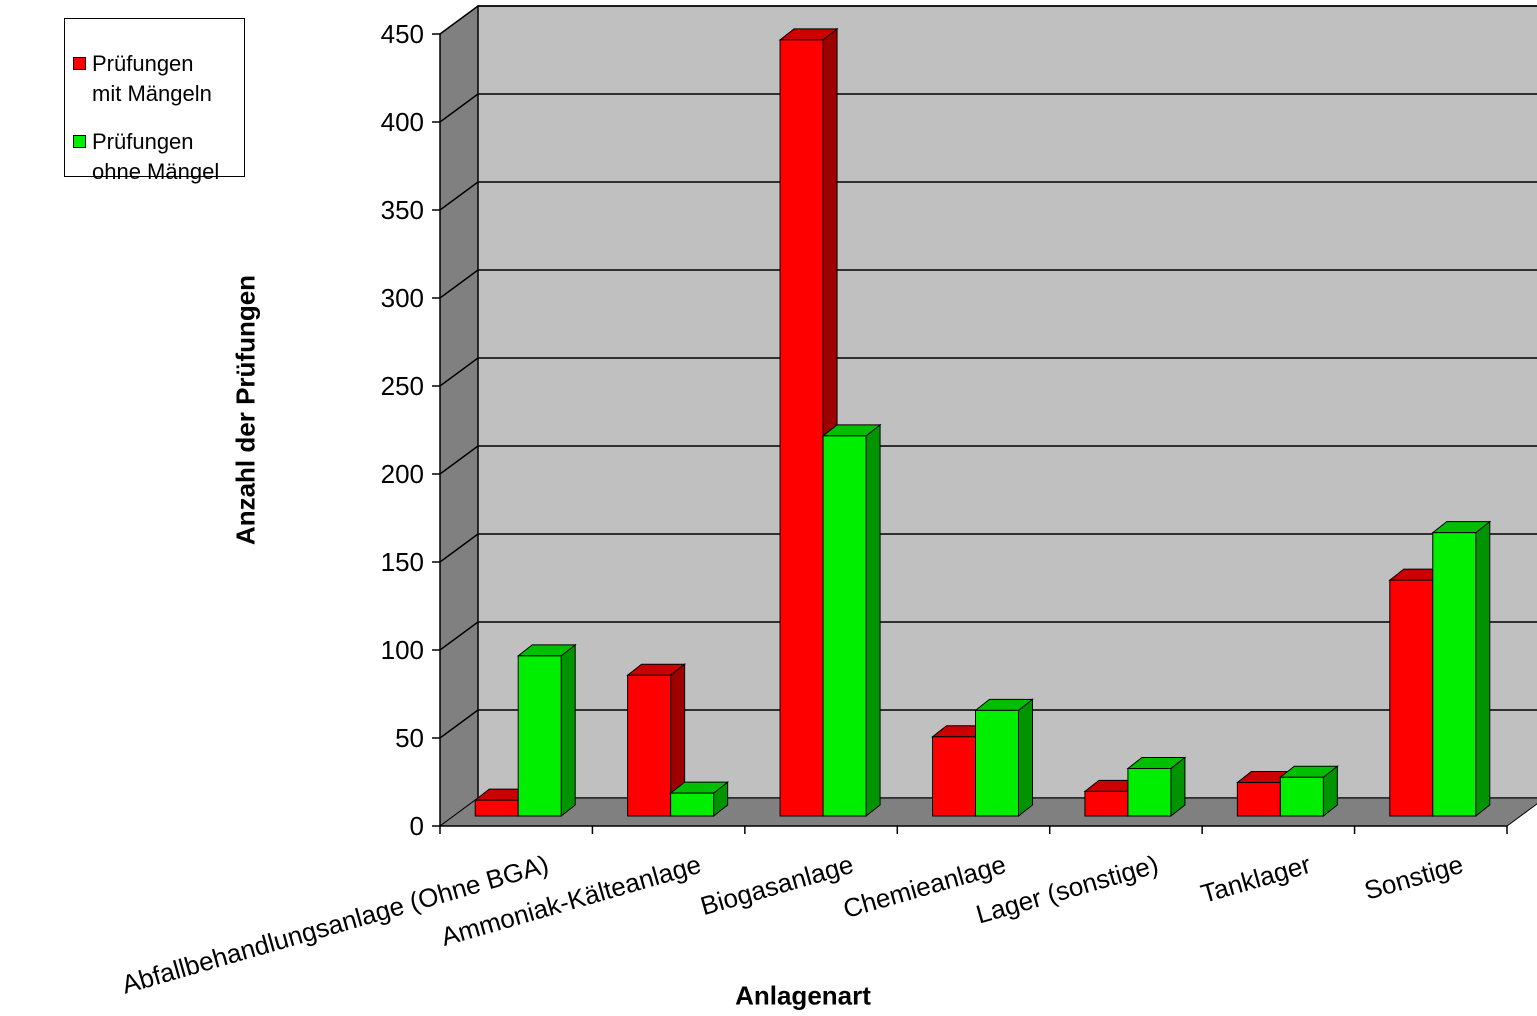 This screenshot has width=1537, height=1016. What do you see at coordinates (417, 826) in the screenshot?
I see `y-tick-label-0: 0` at bounding box center [417, 826].